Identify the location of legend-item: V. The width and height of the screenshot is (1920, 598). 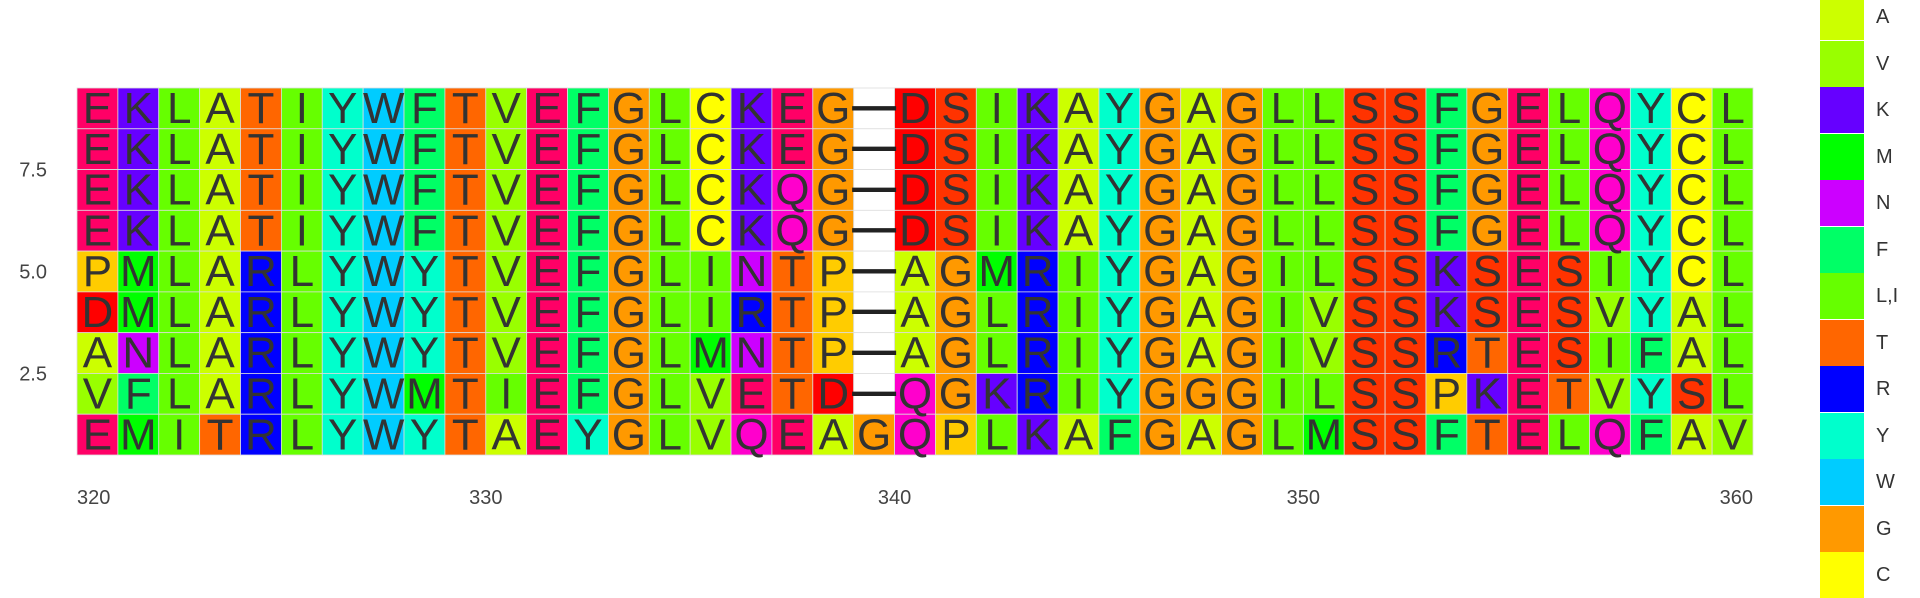
(1870, 63).